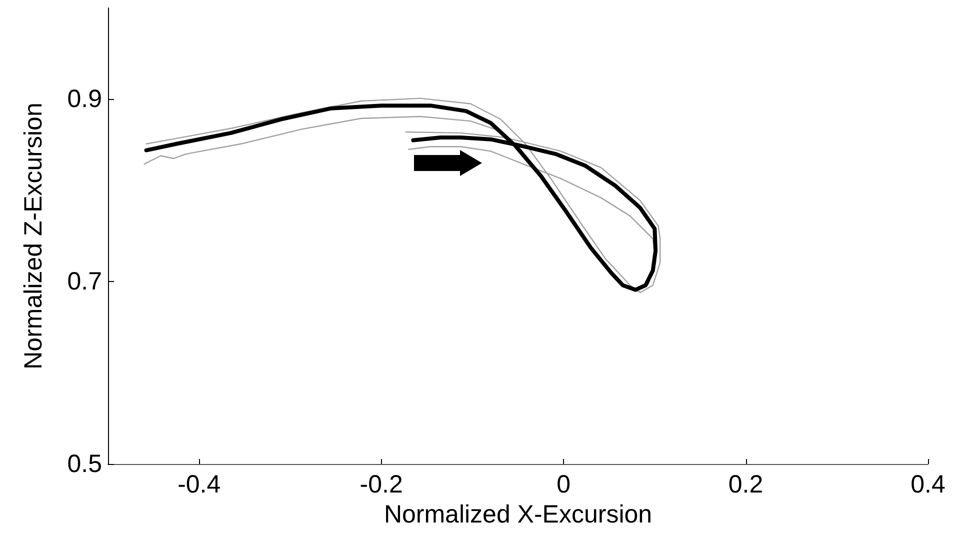 The height and width of the screenshot is (537, 955). I want to click on x-tick-label: -0.2, so click(381, 484).